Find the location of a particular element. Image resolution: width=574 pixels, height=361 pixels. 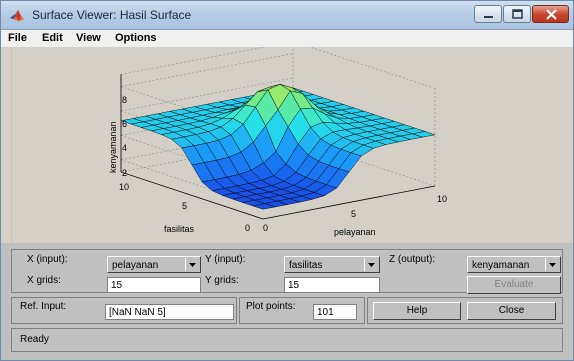

plot-frame-edge is located at coordinates (6, 145).